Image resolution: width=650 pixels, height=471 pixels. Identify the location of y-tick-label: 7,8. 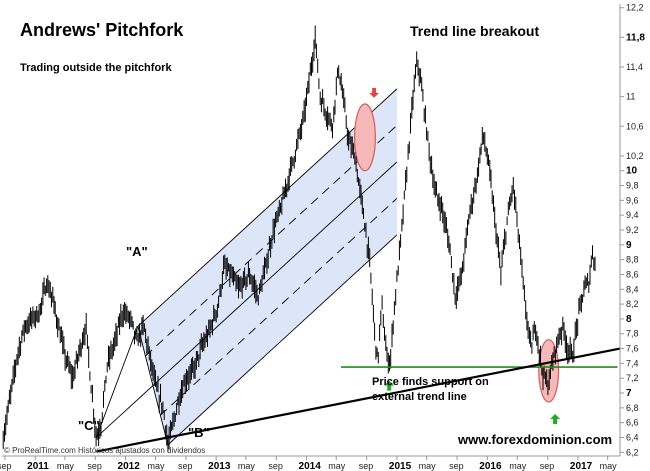
(632, 334).